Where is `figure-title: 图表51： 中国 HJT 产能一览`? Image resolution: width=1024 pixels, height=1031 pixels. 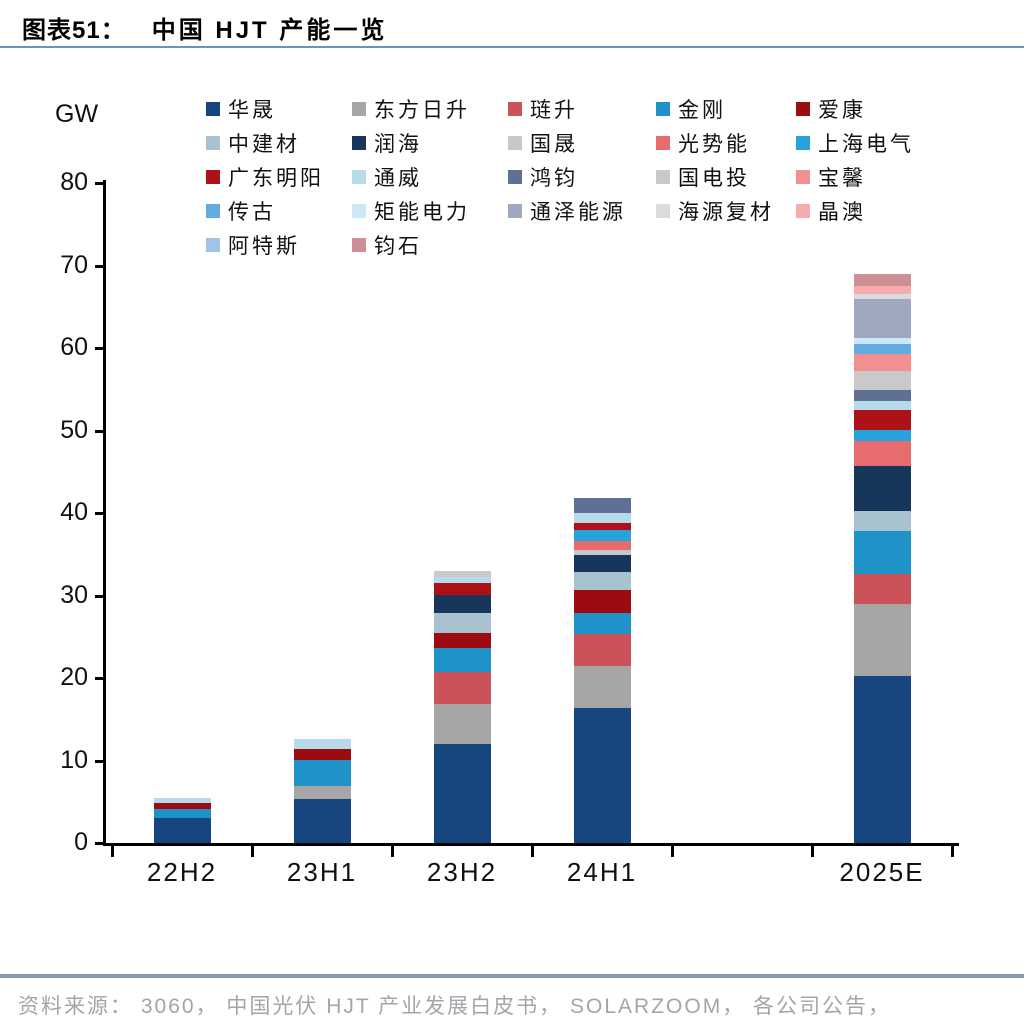 figure-title: 图表51： 中国 HJT 产能一览 is located at coordinates (204, 27).